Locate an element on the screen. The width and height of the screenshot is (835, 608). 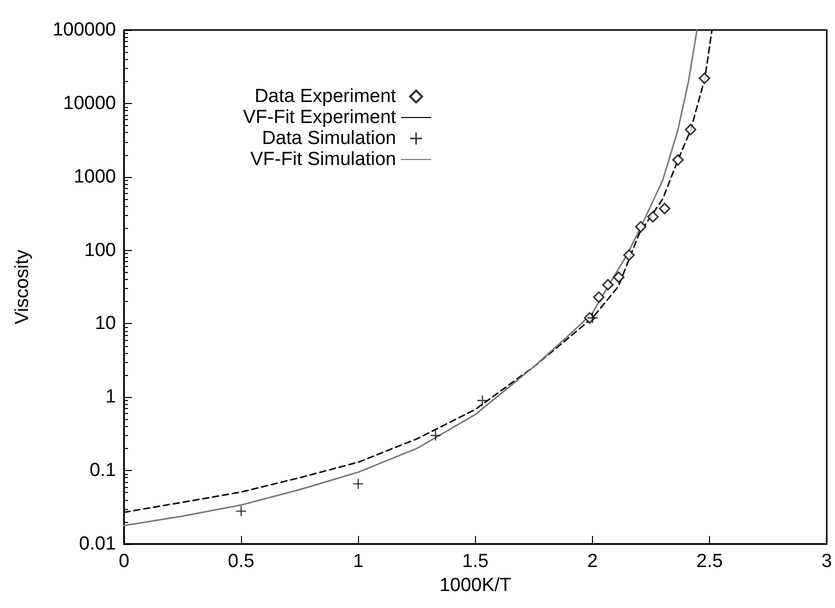
legend-label: VF-Fit Experiment is located at coordinates (319, 117).